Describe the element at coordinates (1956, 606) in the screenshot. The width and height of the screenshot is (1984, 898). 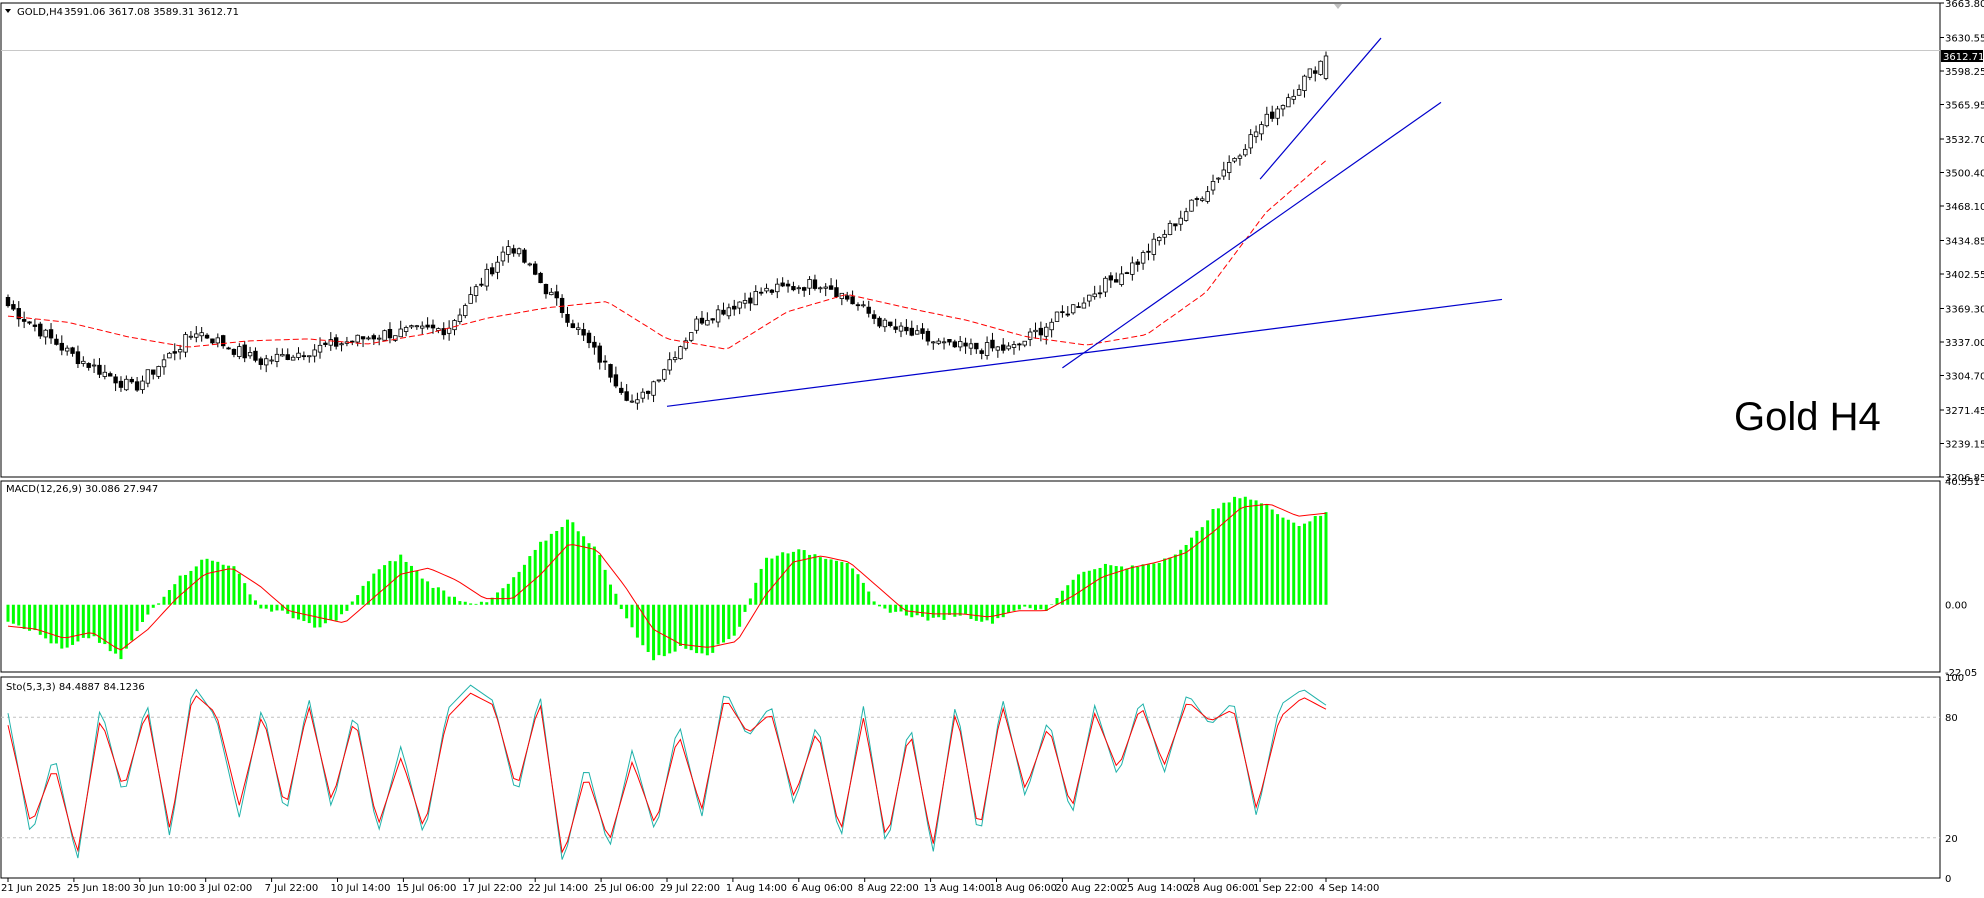
I see `macd-axis-tick: 0.00` at that location.